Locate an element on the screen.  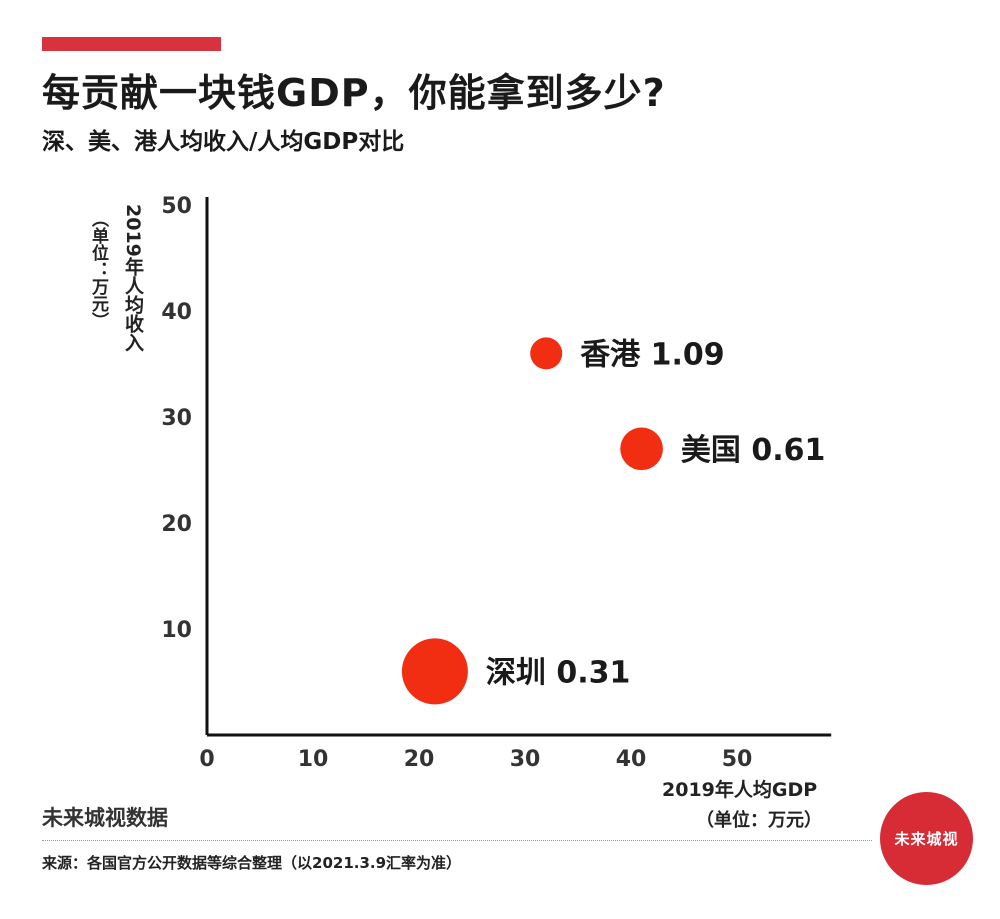
x-tick-label: 30 is located at coordinates (525, 759).